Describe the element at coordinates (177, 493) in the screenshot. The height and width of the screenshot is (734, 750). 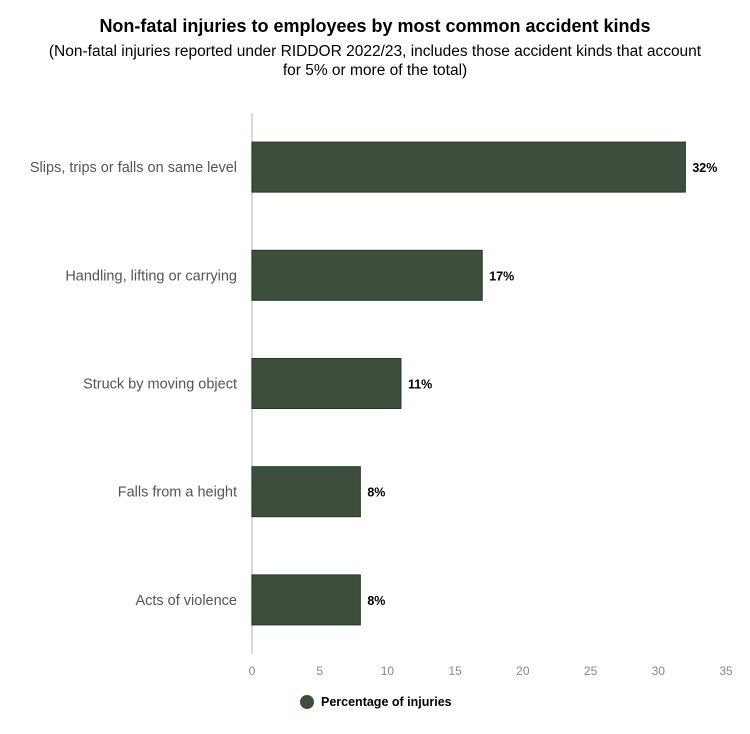
I see `category-label: Falls from a height` at that location.